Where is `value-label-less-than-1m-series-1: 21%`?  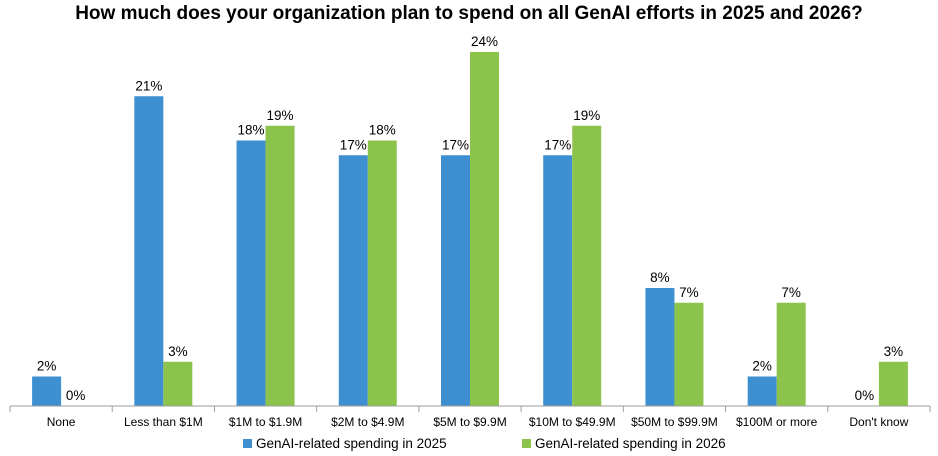 value-label-less-than-1m-series-1: 21% is located at coordinates (148, 85).